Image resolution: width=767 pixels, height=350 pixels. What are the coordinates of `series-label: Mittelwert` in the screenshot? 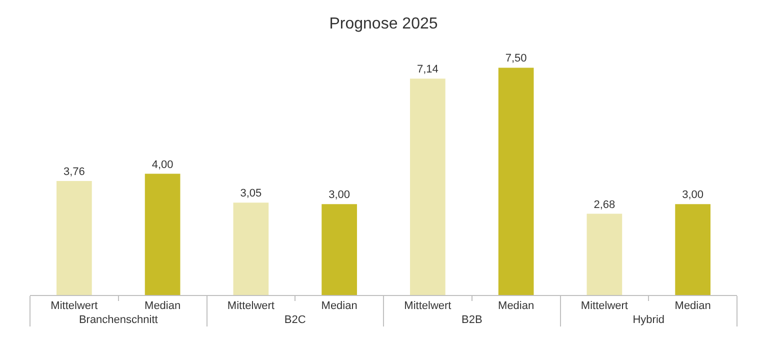 It's located at (428, 306).